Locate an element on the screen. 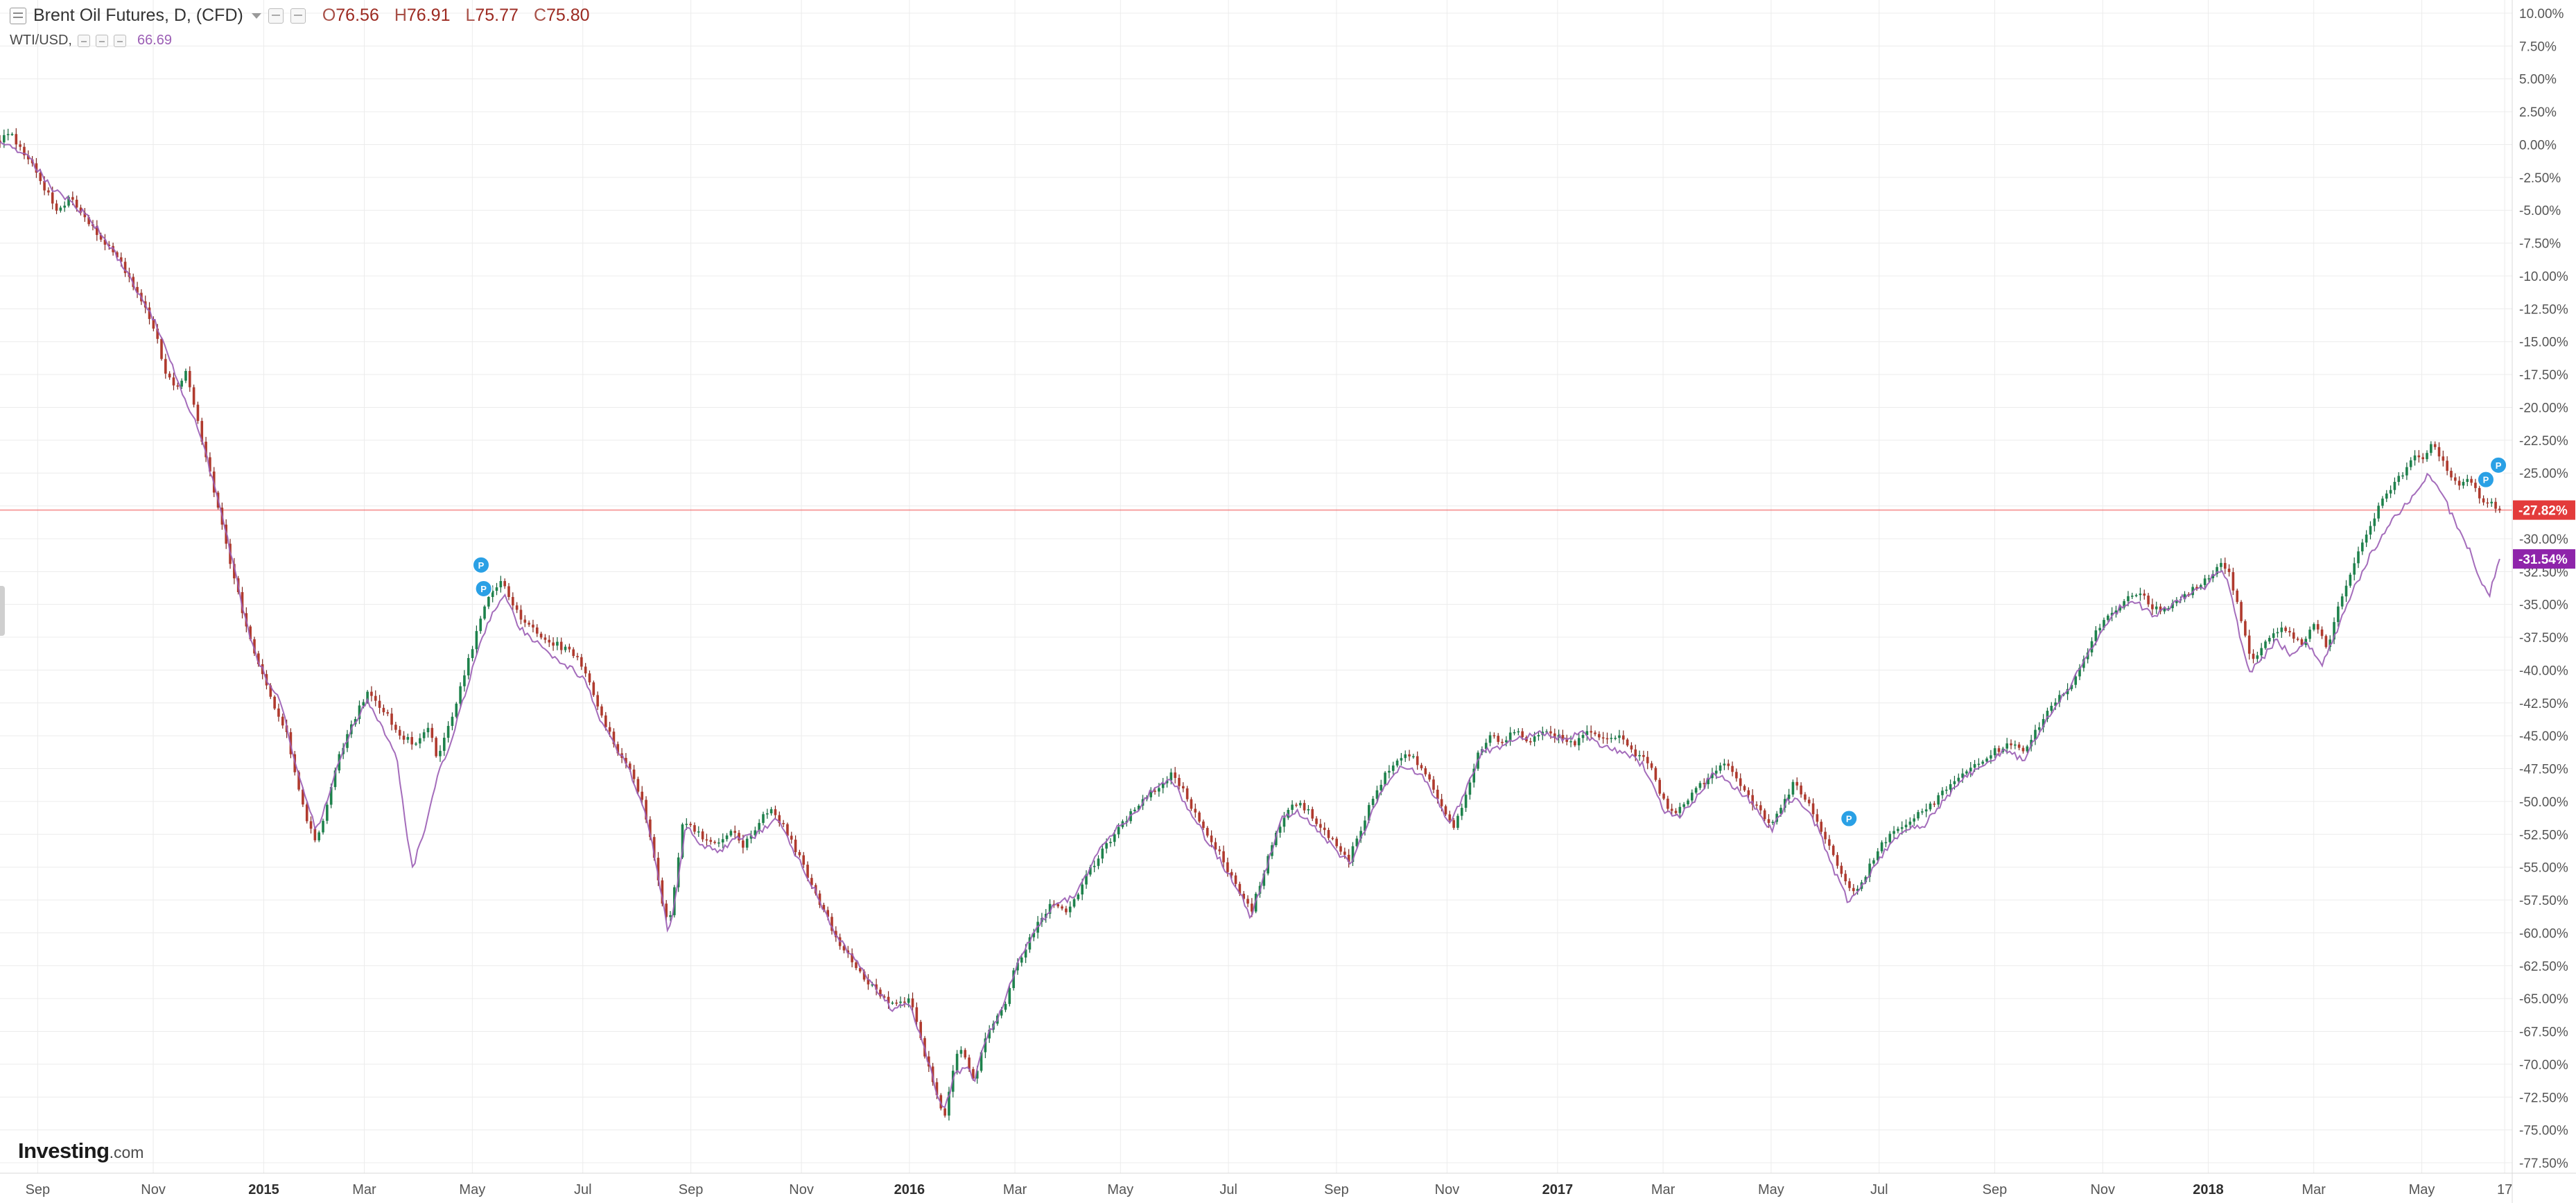 The height and width of the screenshot is (1203, 2576). svg-text: -31.54% is located at coordinates (2543, 560).